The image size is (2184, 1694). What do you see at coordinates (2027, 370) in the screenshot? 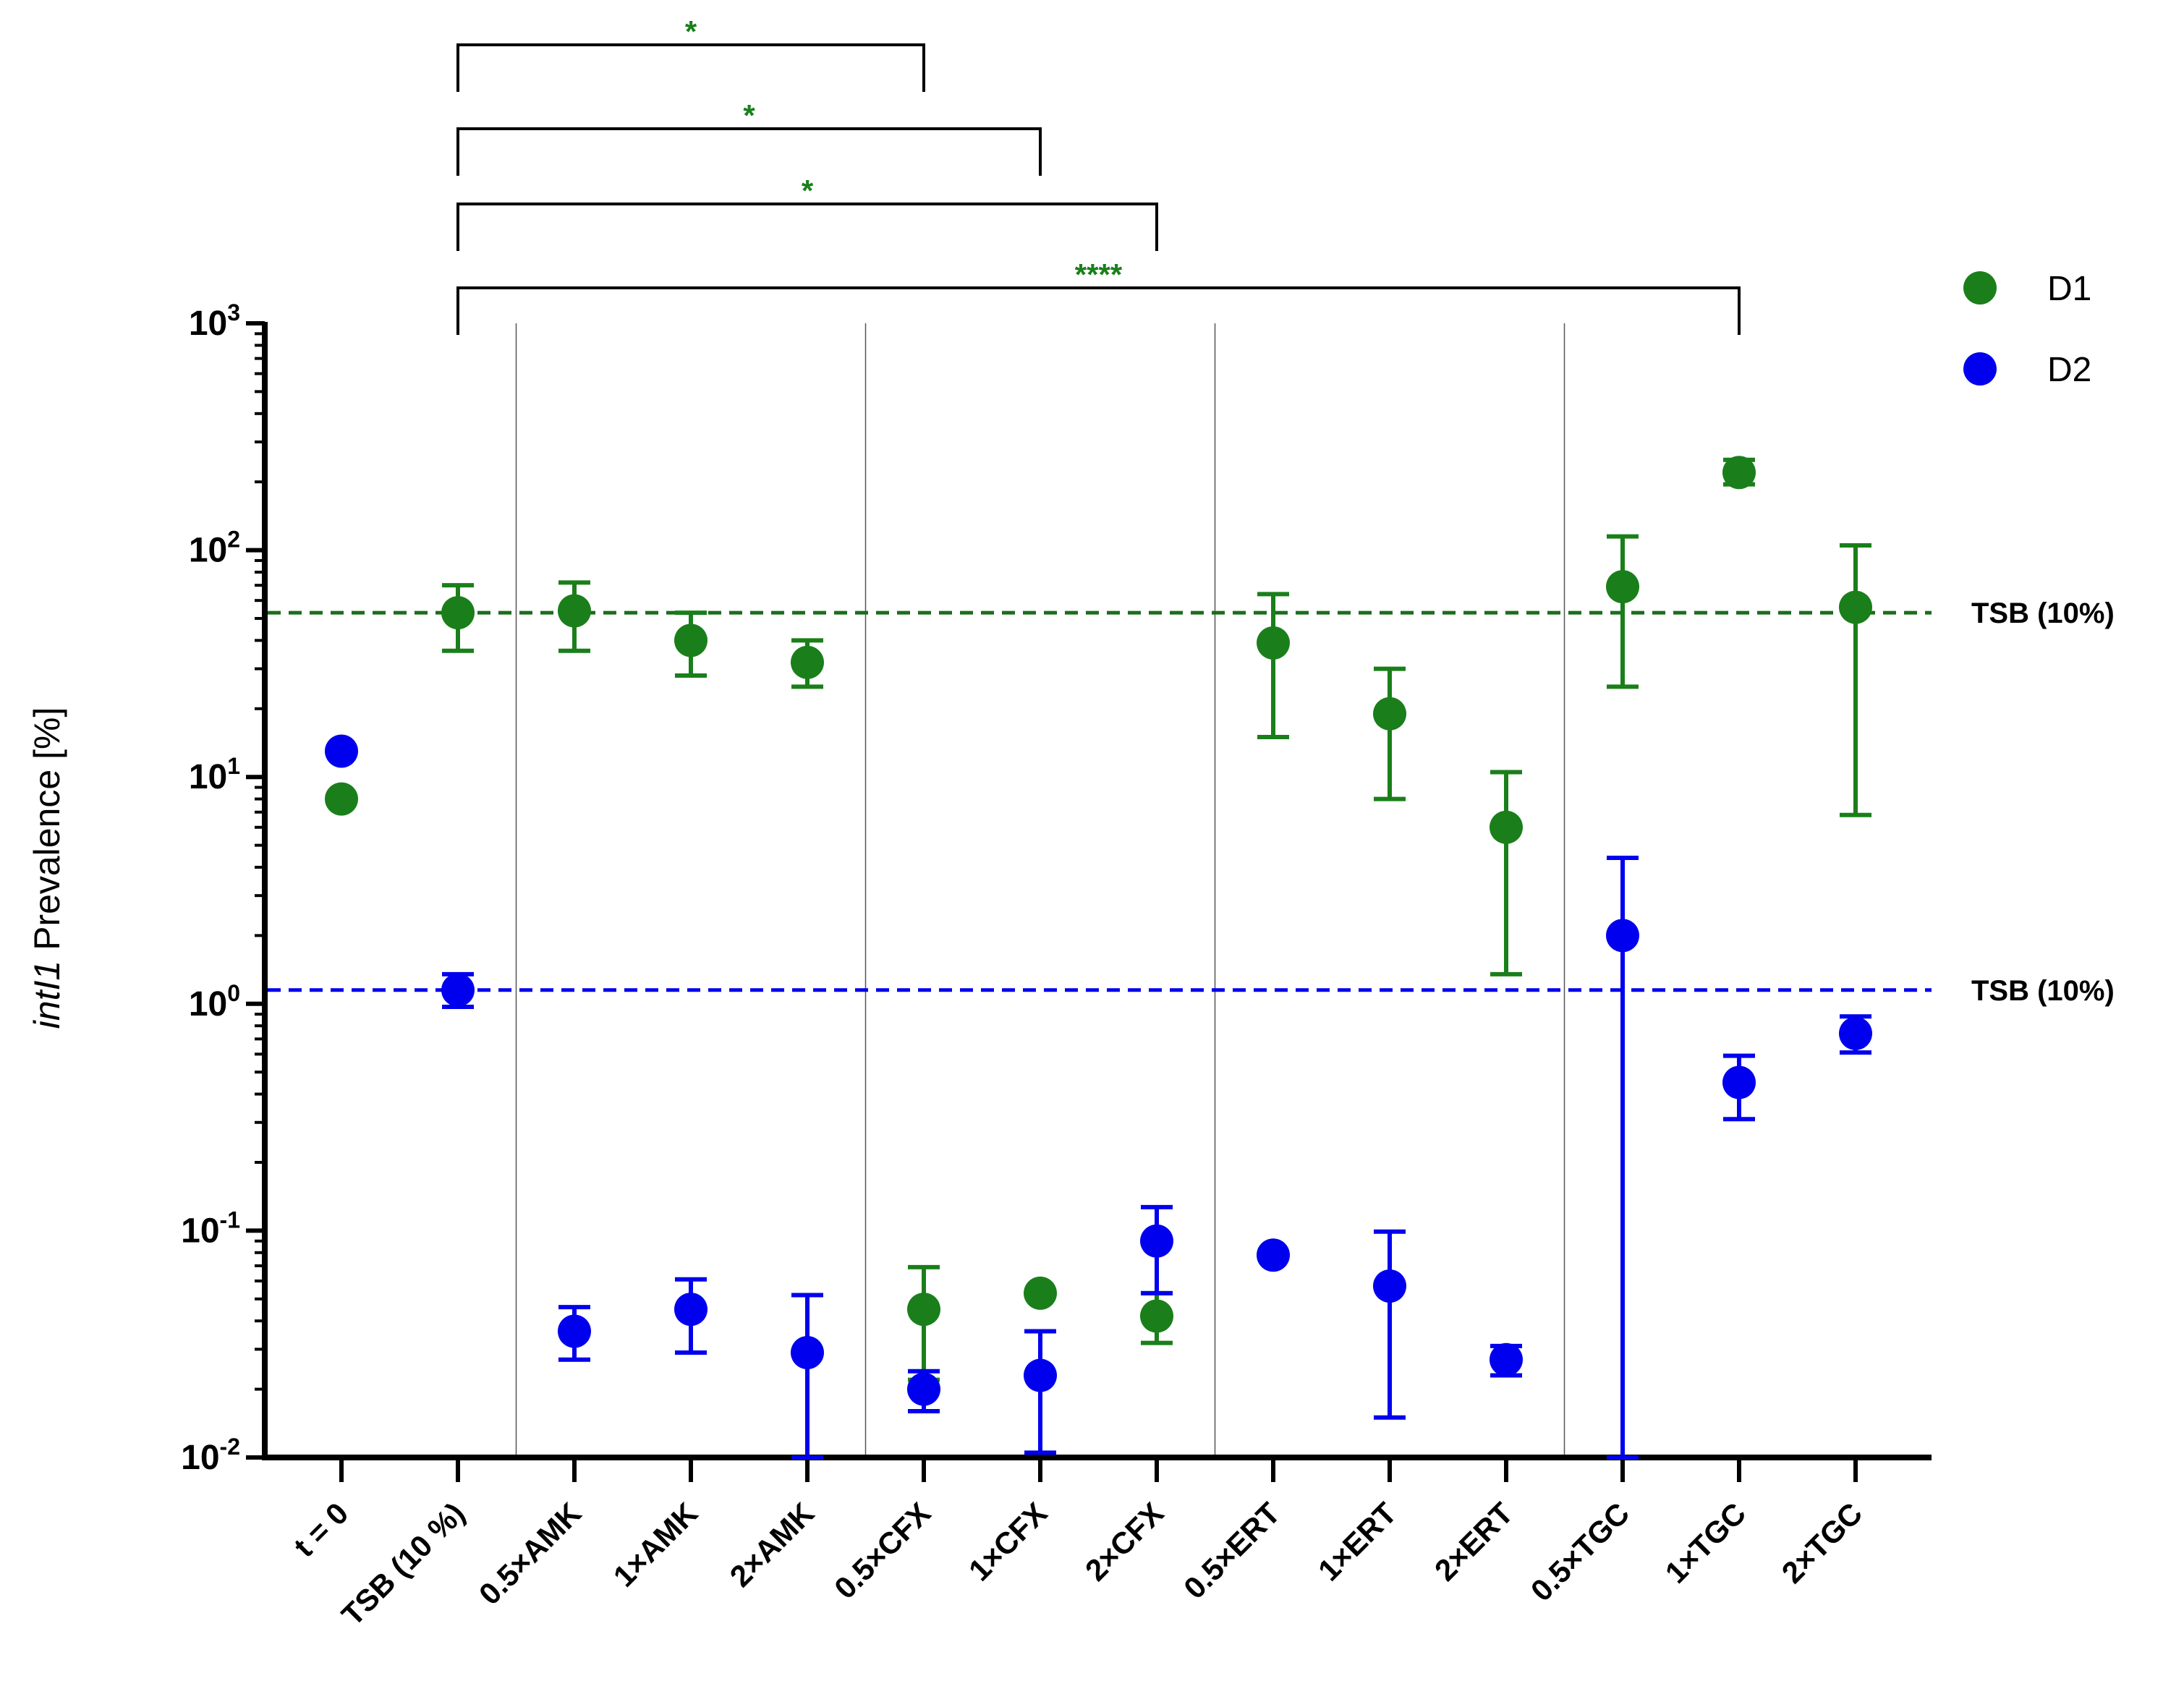
I see `legend-item-d2: D2` at bounding box center [2027, 370].